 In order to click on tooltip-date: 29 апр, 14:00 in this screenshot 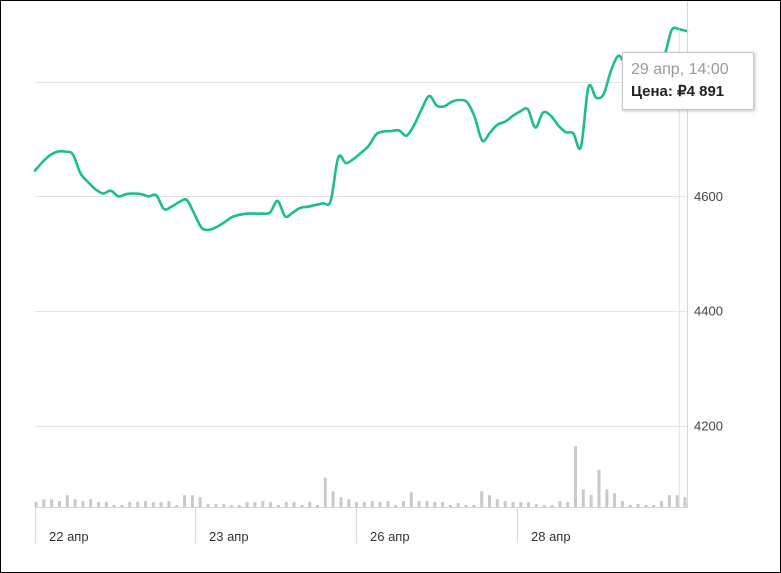, I will do `click(680, 69)`.